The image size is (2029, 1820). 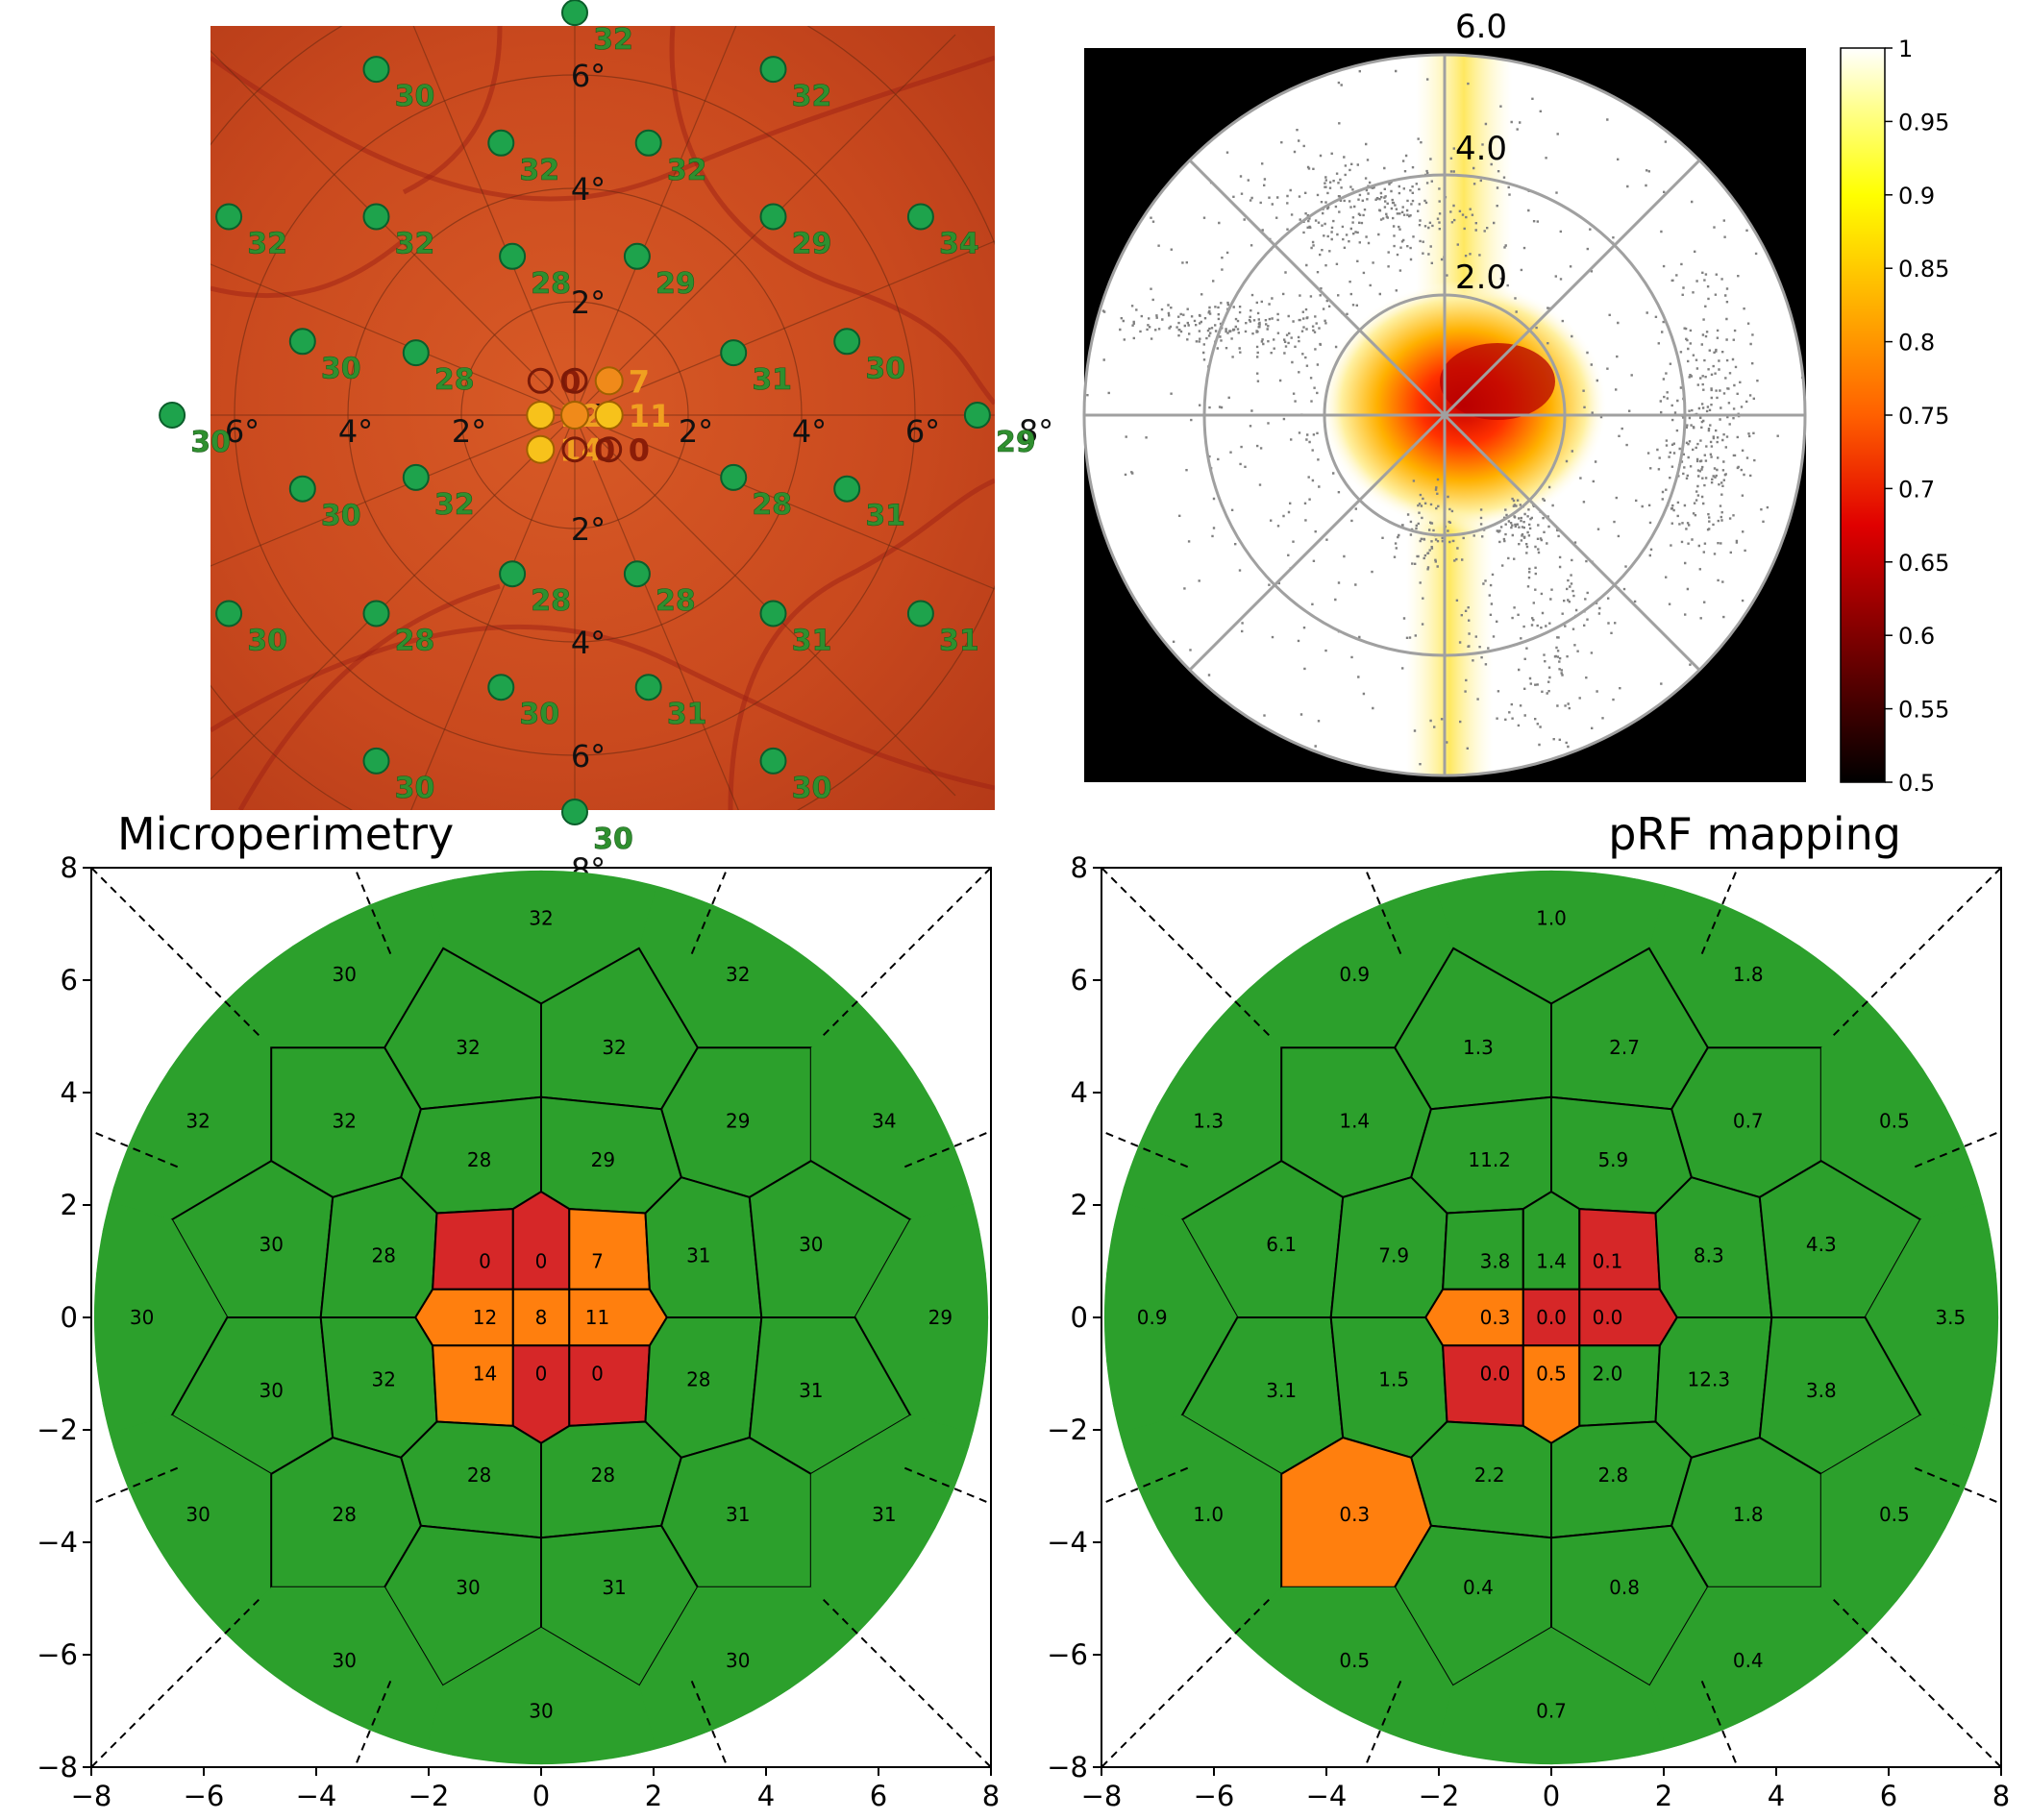 What do you see at coordinates (698, 1255) in the screenshot?
I see `cell-value-label: 31` at bounding box center [698, 1255].